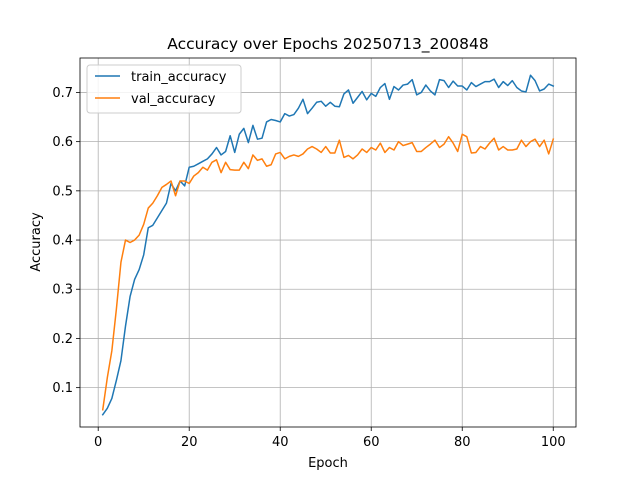  I want to click on x-axis-label: Epoch, so click(328, 463).